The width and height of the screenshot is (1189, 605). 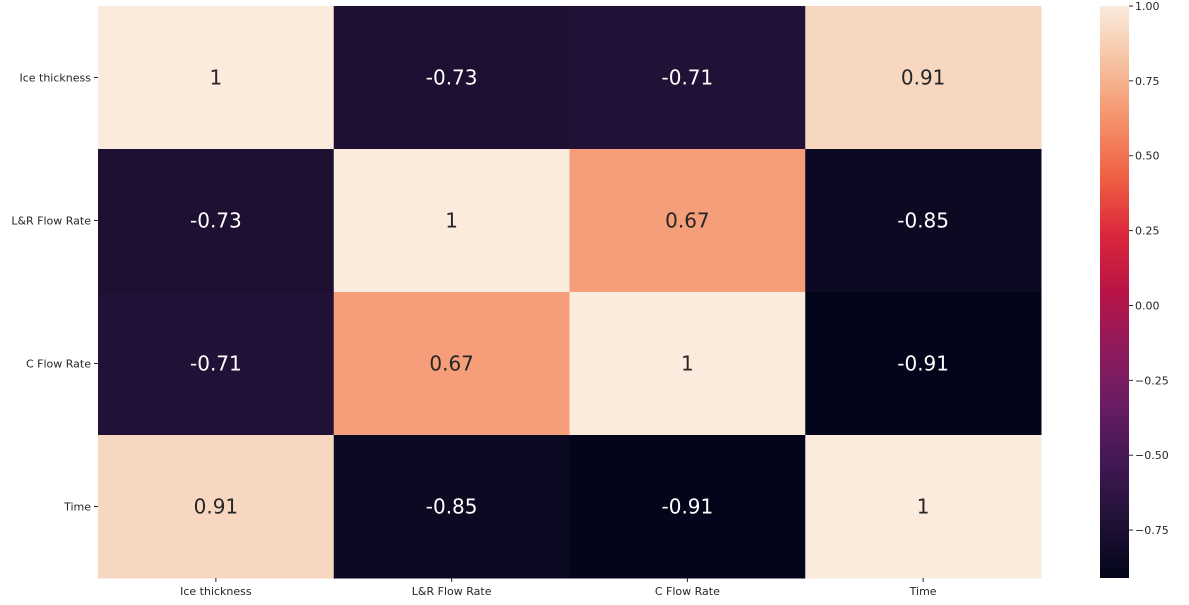 What do you see at coordinates (1147, 305) in the screenshot?
I see `colorbar-tick-label: 0.00` at bounding box center [1147, 305].